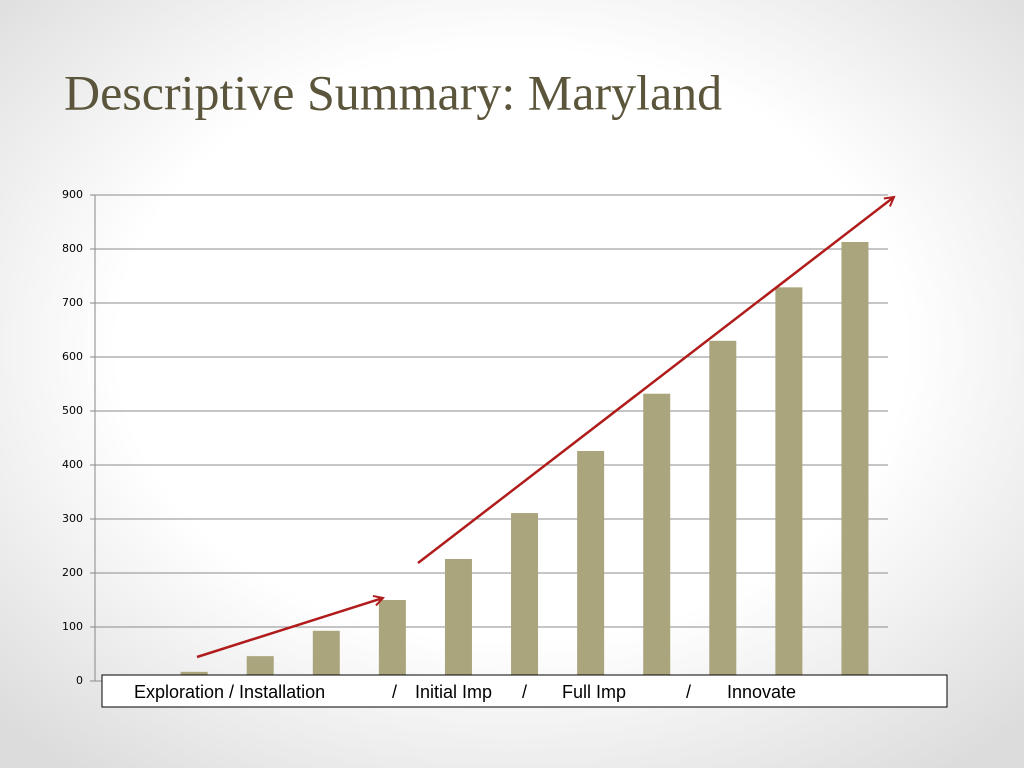 Image resolution: width=1024 pixels, height=768 pixels. What do you see at coordinates (393, 92) in the screenshot?
I see `slide-title: Descriptive Summary: Maryland` at bounding box center [393, 92].